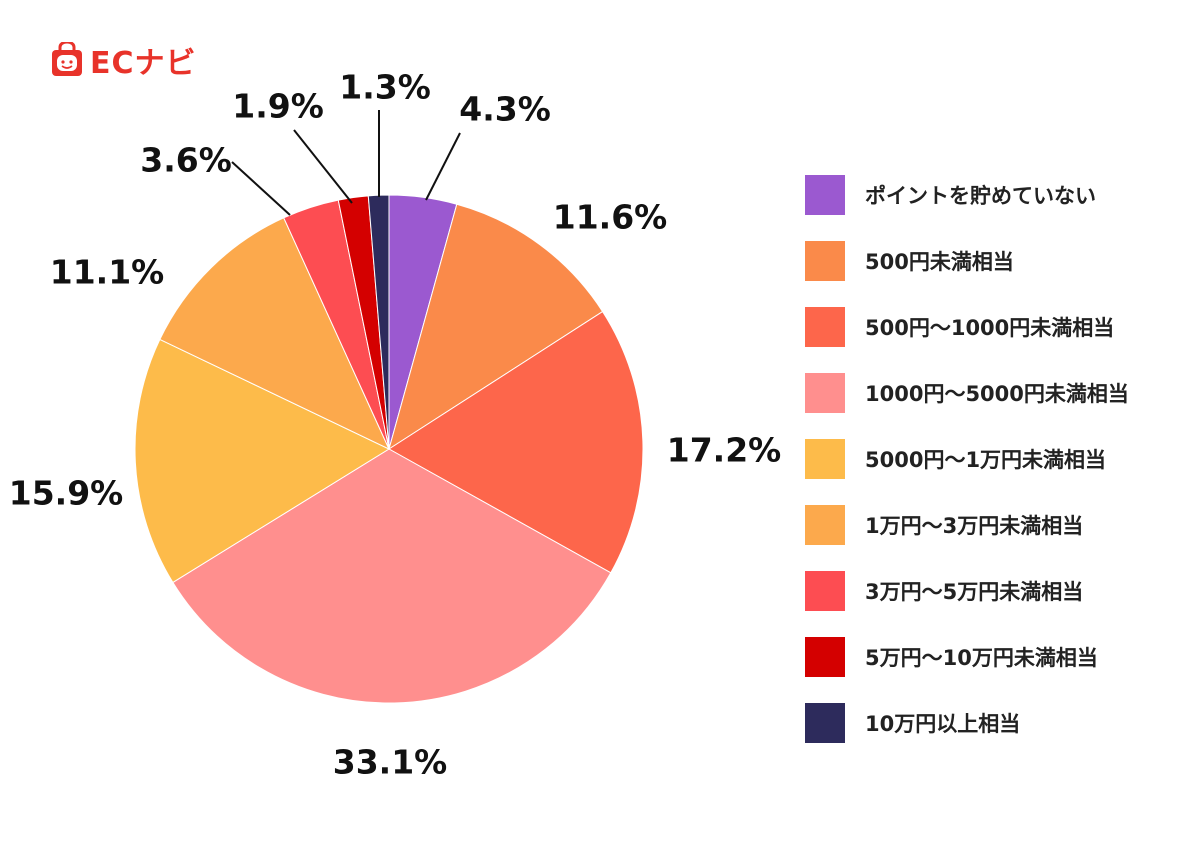  I want to click on data-label: 15.9%, so click(66, 493).